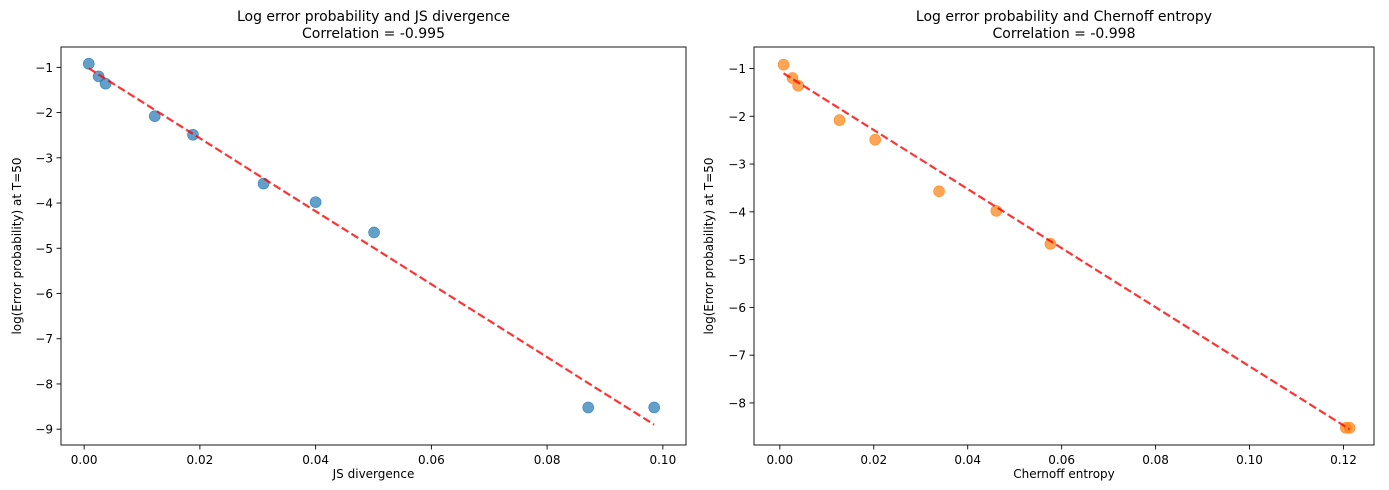 The image size is (1389, 490). I want to click on chart-title: Log error probability and JS divergence, so click(373, 17).